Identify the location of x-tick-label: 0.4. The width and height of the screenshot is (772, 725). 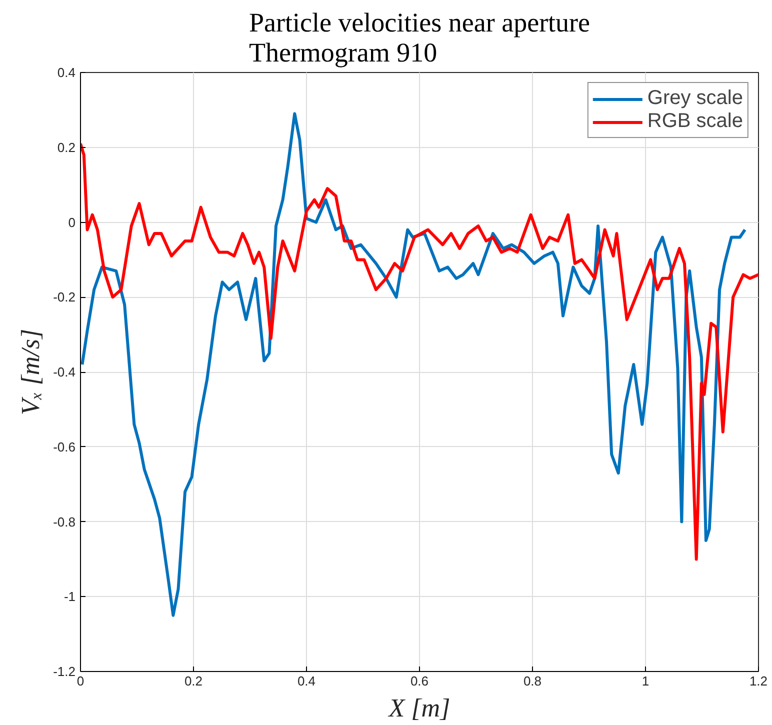
(306, 681).